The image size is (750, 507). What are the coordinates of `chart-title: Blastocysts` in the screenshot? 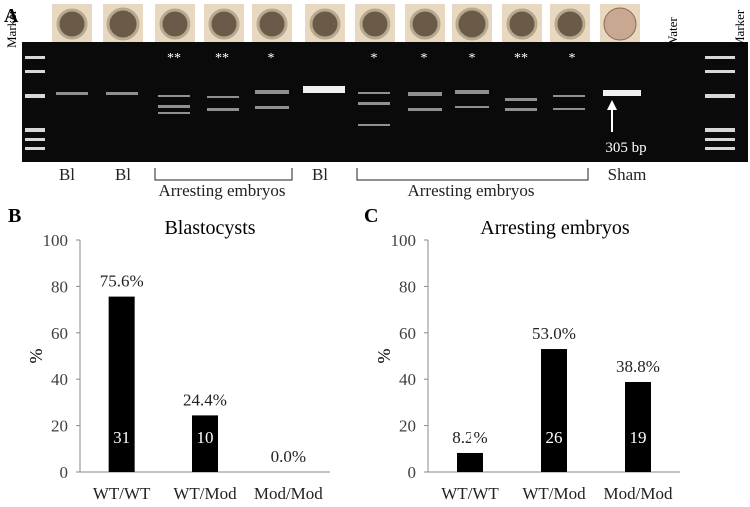 It's located at (209, 228).